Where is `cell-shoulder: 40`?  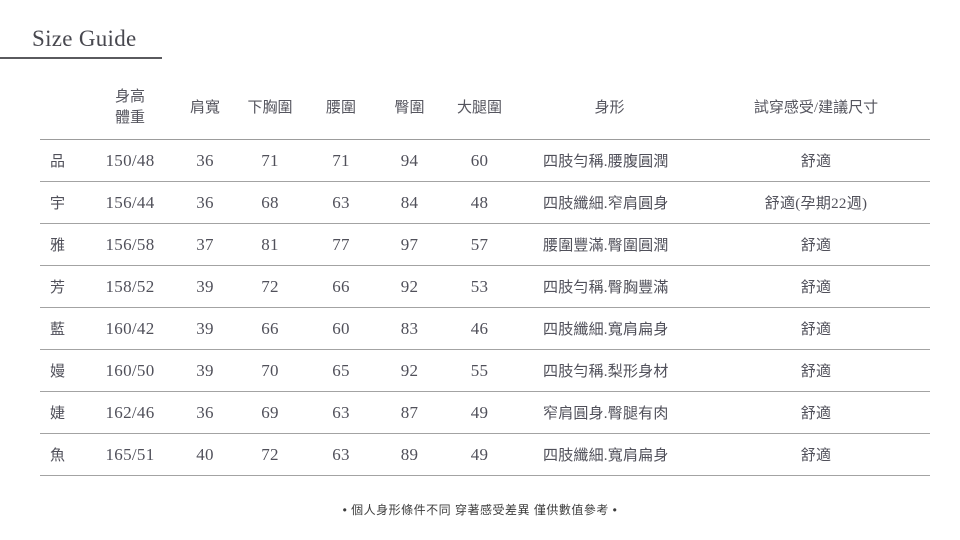
cell-shoulder: 40 is located at coordinates (205, 454).